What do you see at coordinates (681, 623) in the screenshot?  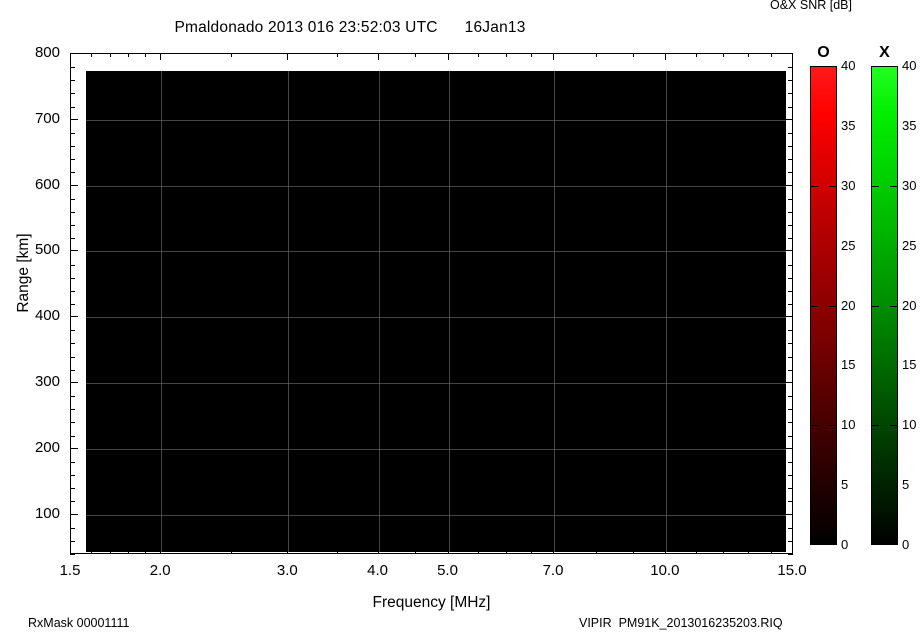 I see `source-file-label: VIPIR PM91K_2013016235203.RIQ` at bounding box center [681, 623].